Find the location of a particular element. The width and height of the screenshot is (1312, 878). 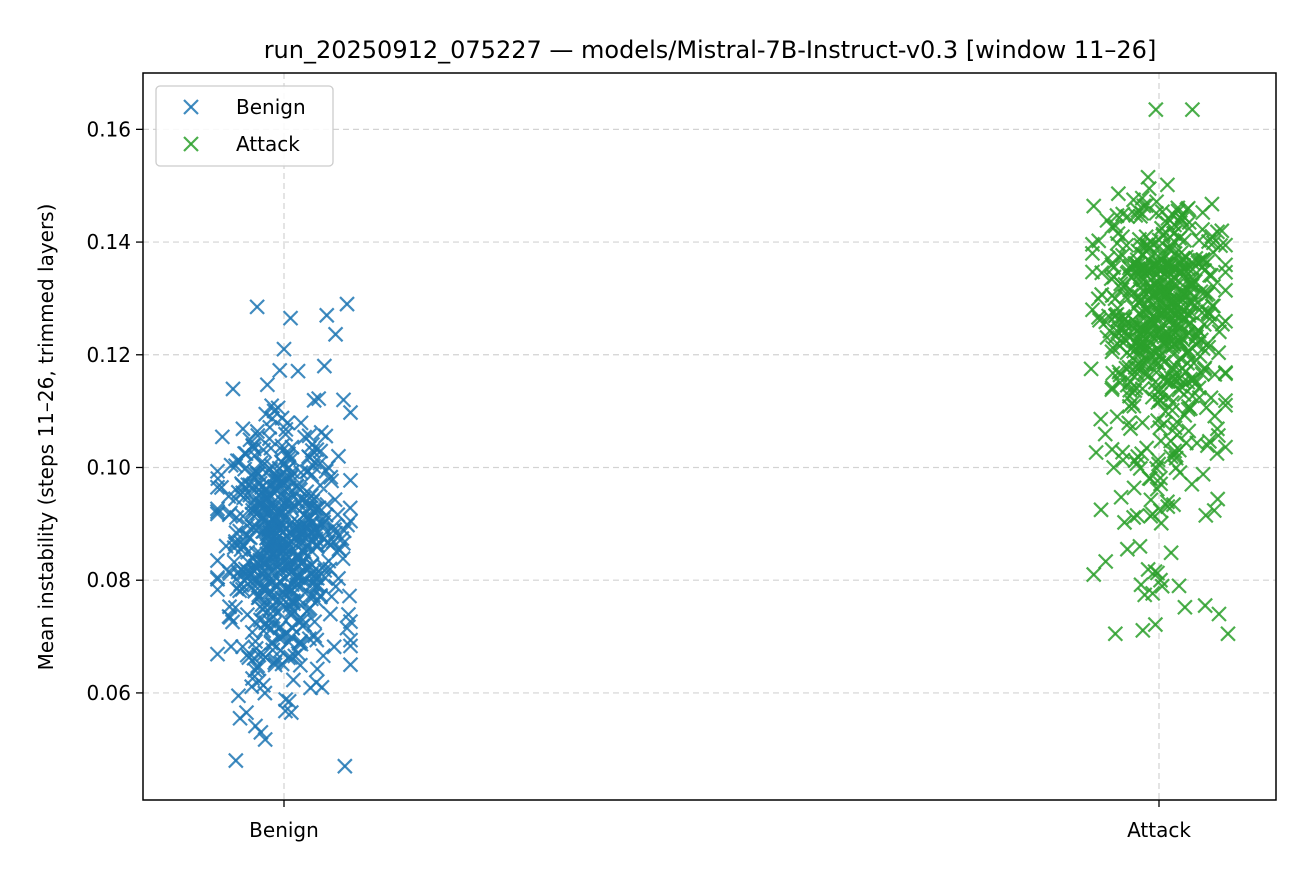

y-tick-label: 0.14 is located at coordinates (108, 242).